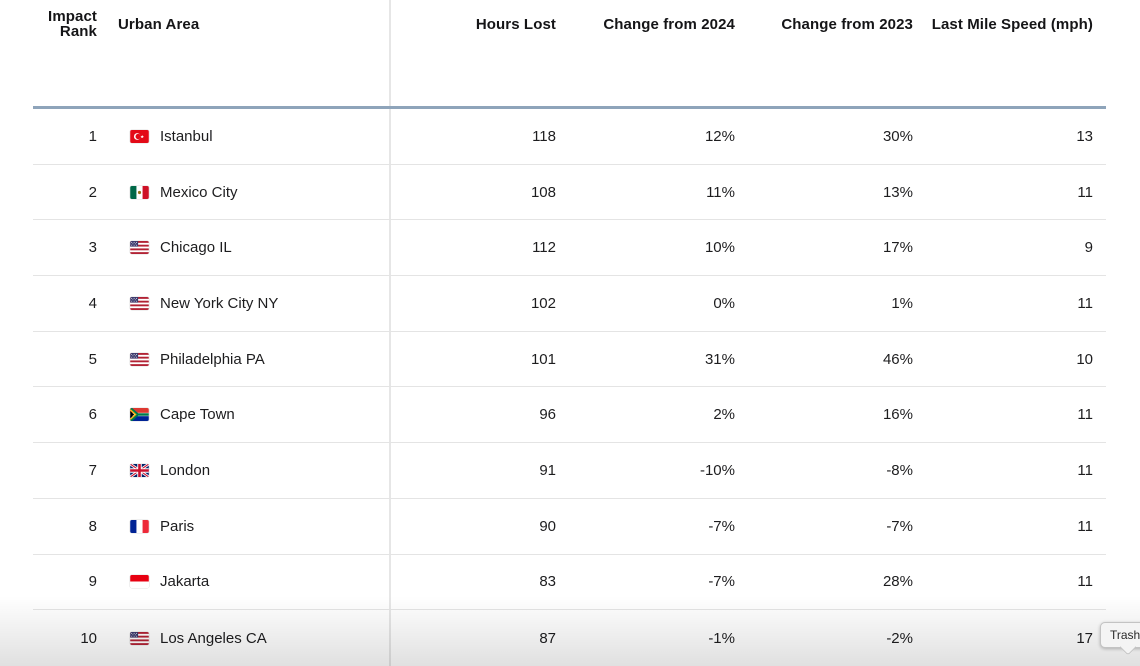 This screenshot has width=1140, height=666. Describe the element at coordinates (897, 136) in the screenshot. I see `change-2023-value: 30%` at that location.